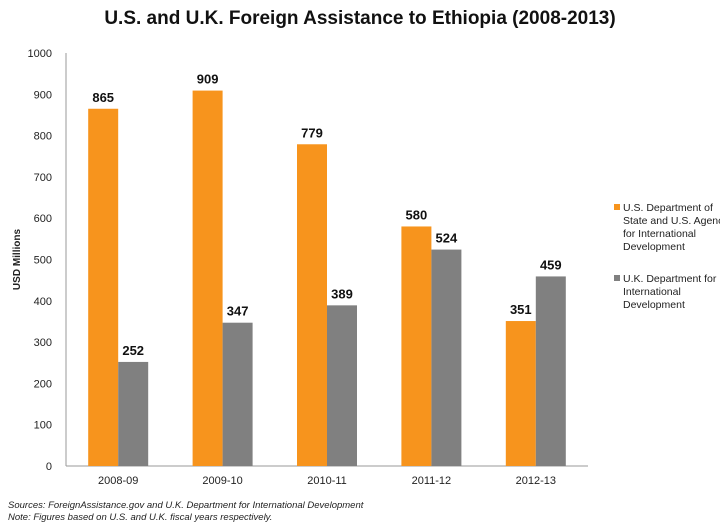  Describe the element at coordinates (49, 467) in the screenshot. I see `y-tick-label: 0` at that location.